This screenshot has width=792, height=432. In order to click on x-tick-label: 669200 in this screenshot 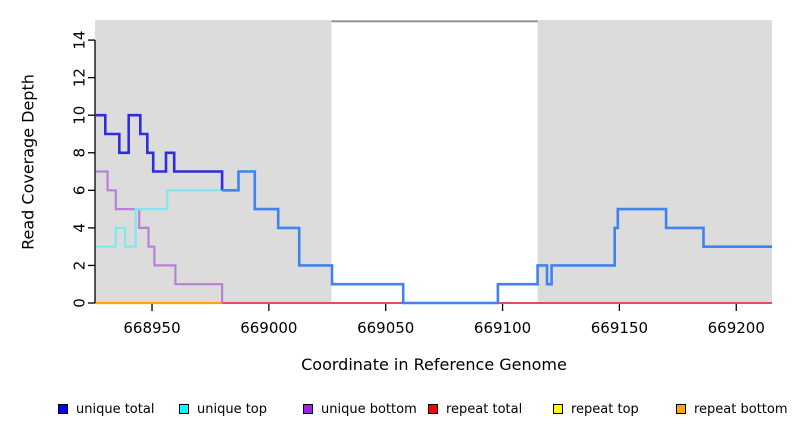, I will do `click(736, 328)`.